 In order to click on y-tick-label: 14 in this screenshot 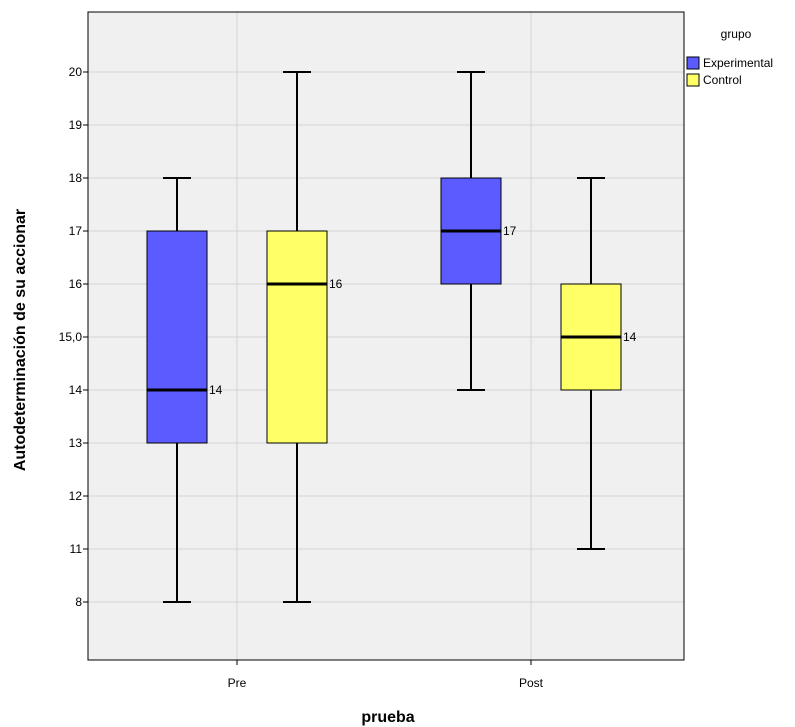, I will do `click(76, 390)`.